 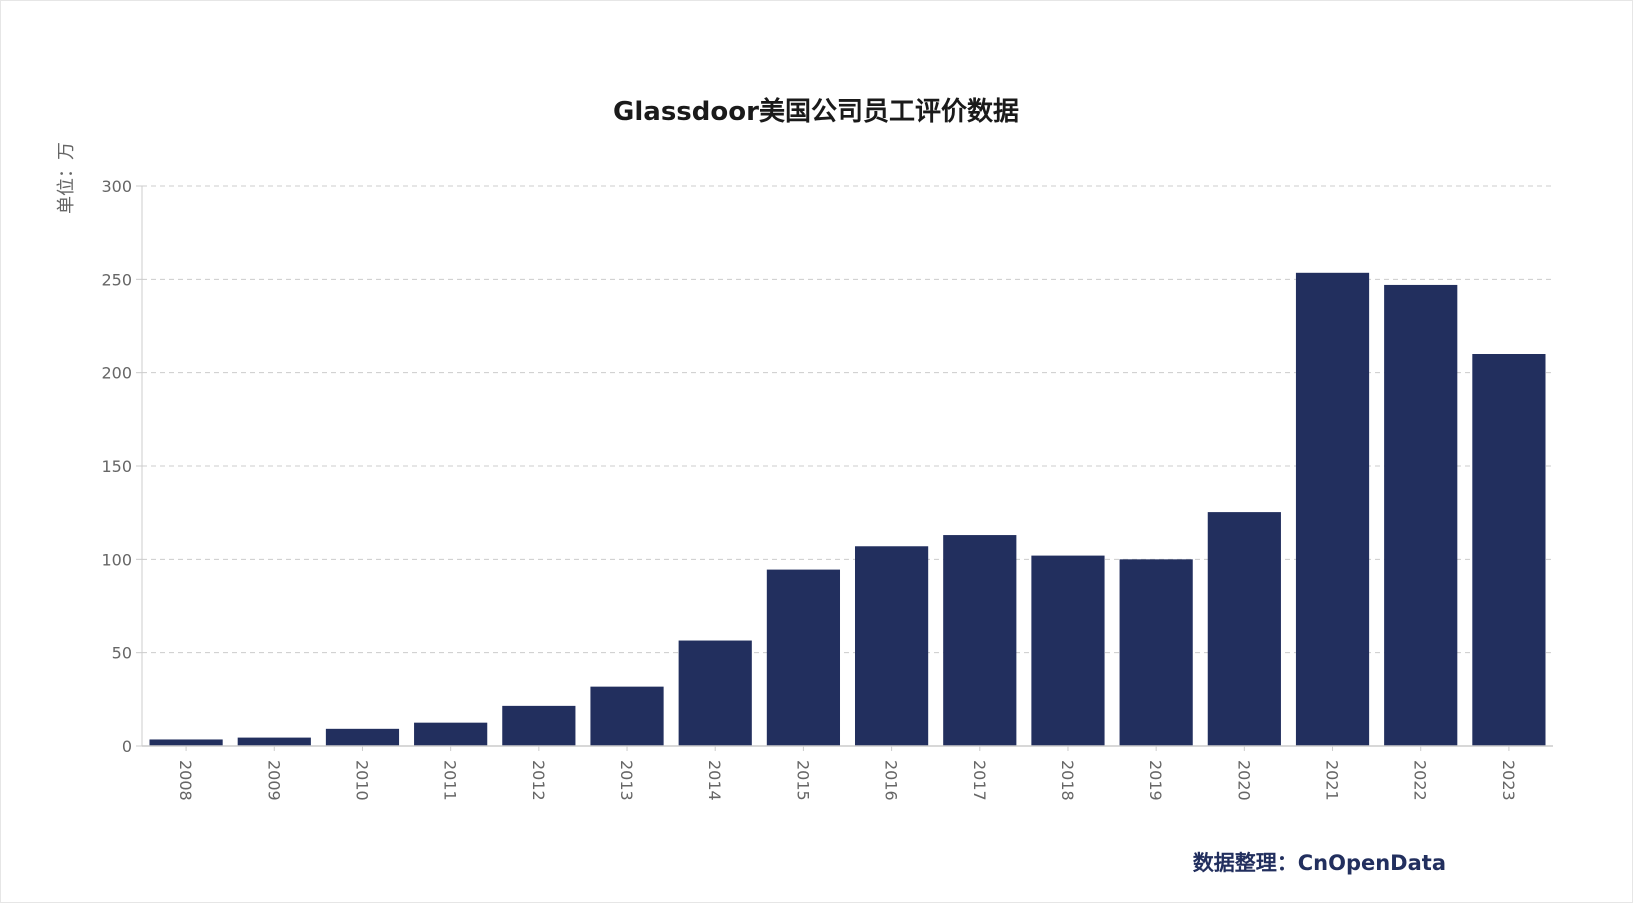 What do you see at coordinates (1421, 515) in the screenshot?
I see `bar-2022` at bounding box center [1421, 515].